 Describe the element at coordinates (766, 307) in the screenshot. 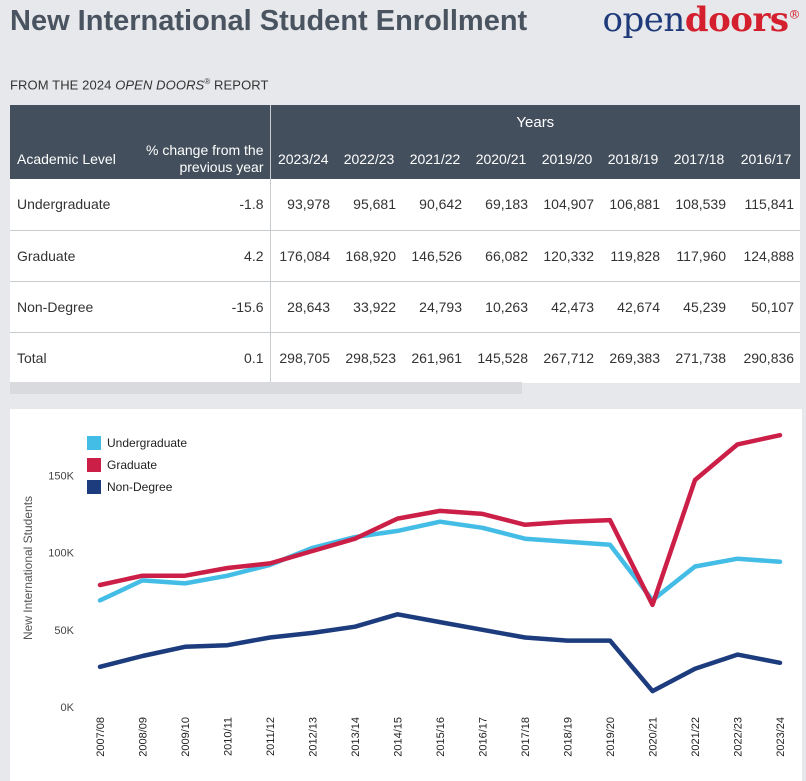

I see `cell-value: 50,107` at that location.